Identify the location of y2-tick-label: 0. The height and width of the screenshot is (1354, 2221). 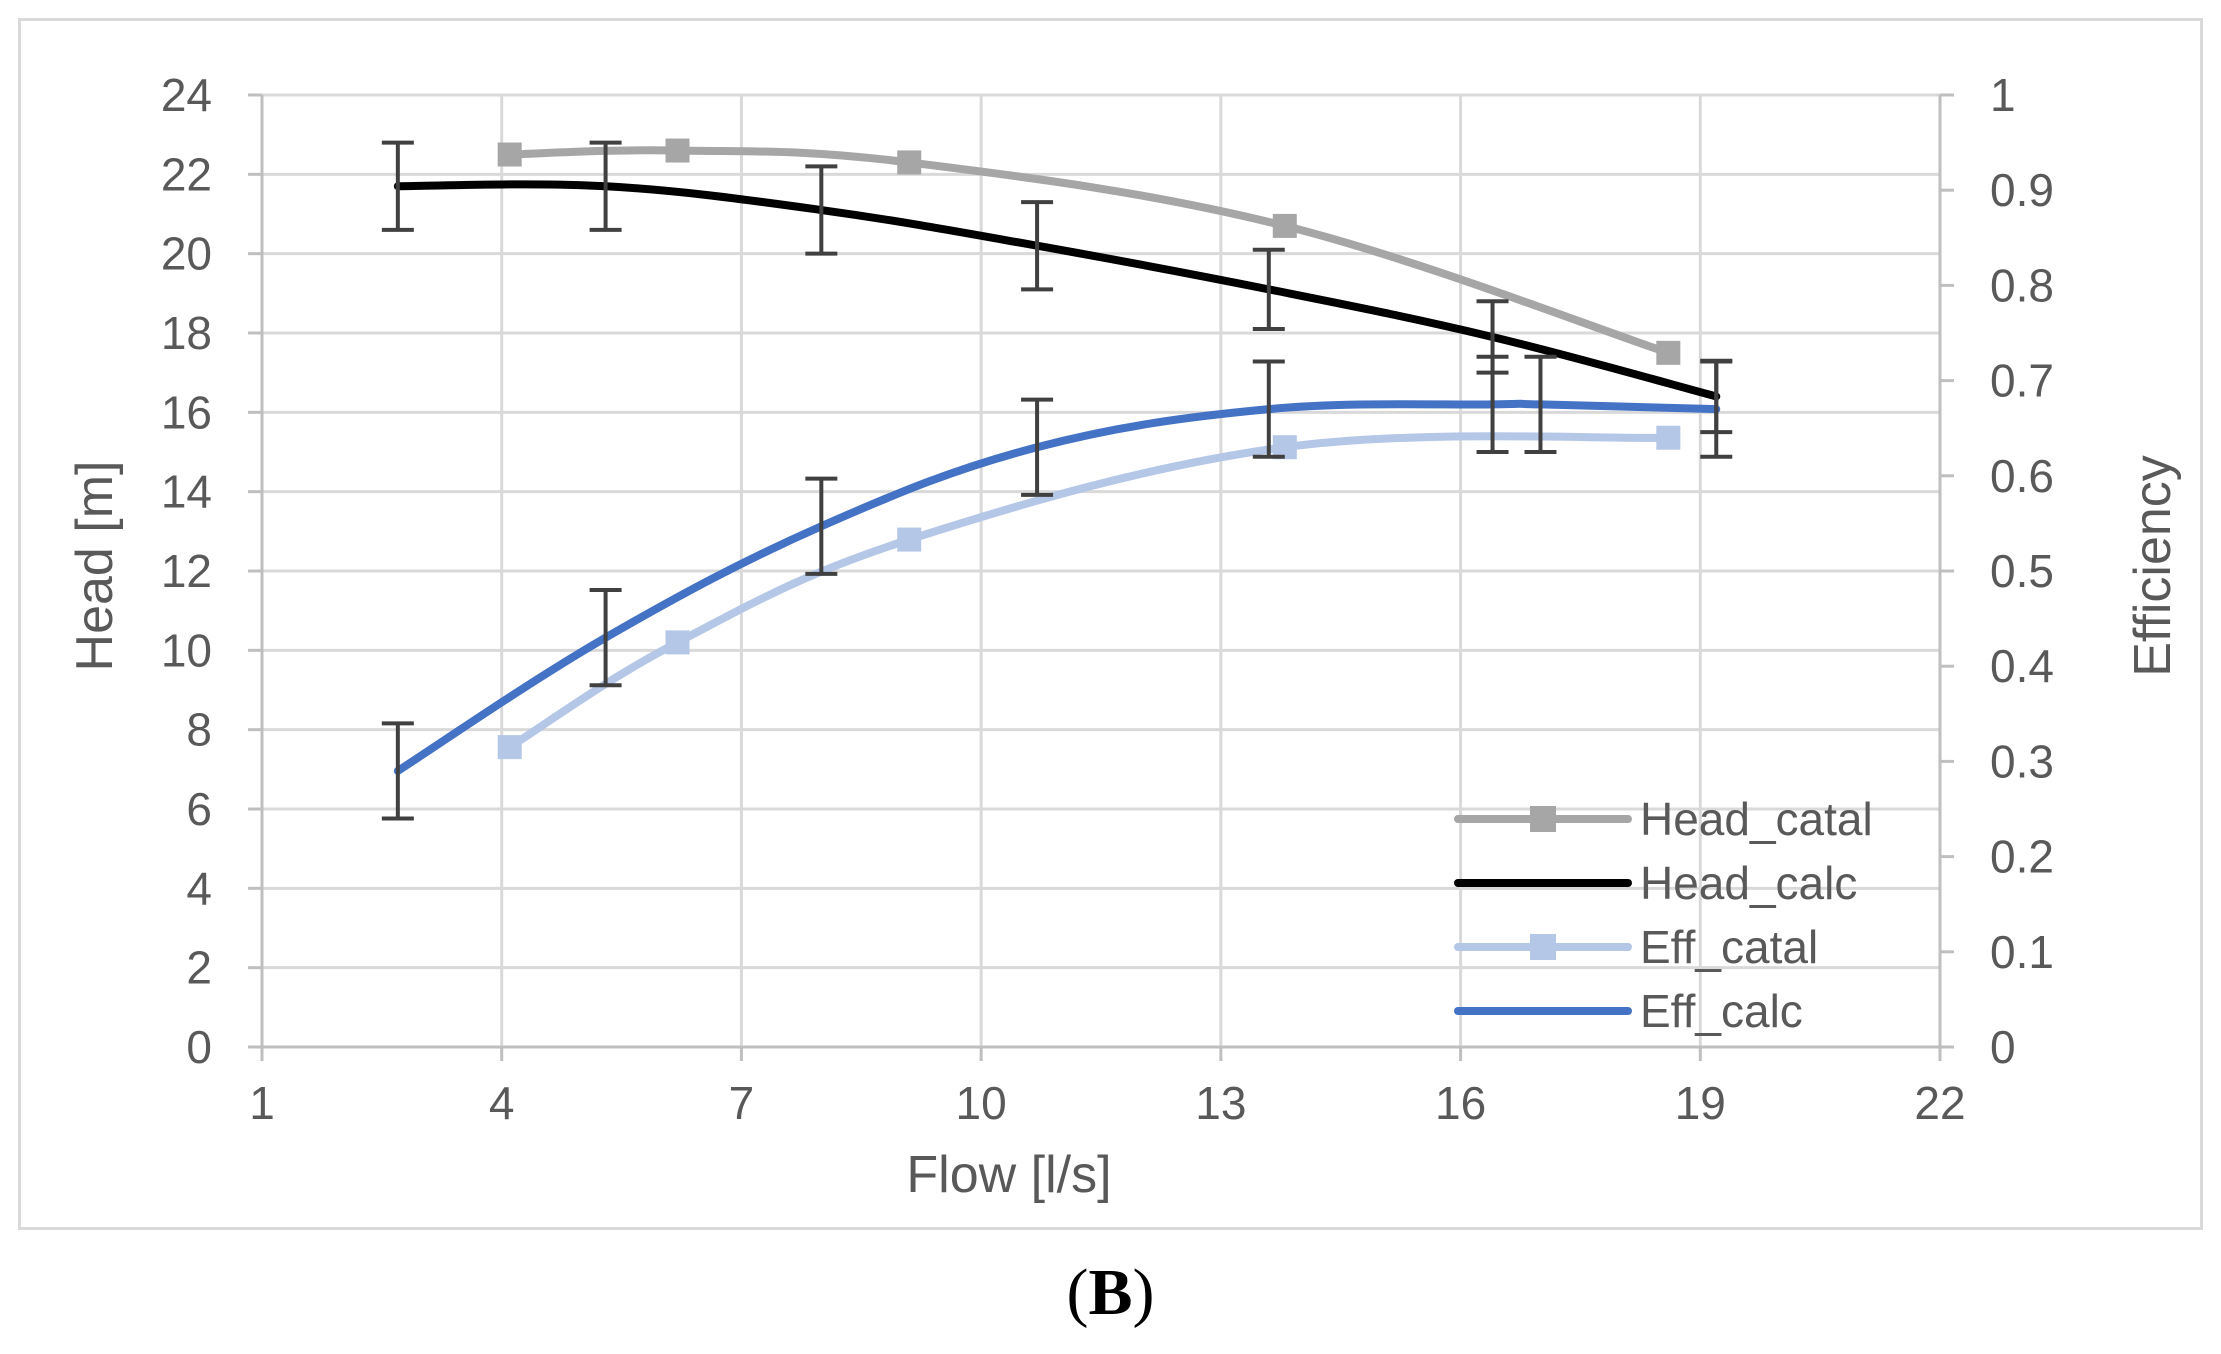
(2003, 1047).